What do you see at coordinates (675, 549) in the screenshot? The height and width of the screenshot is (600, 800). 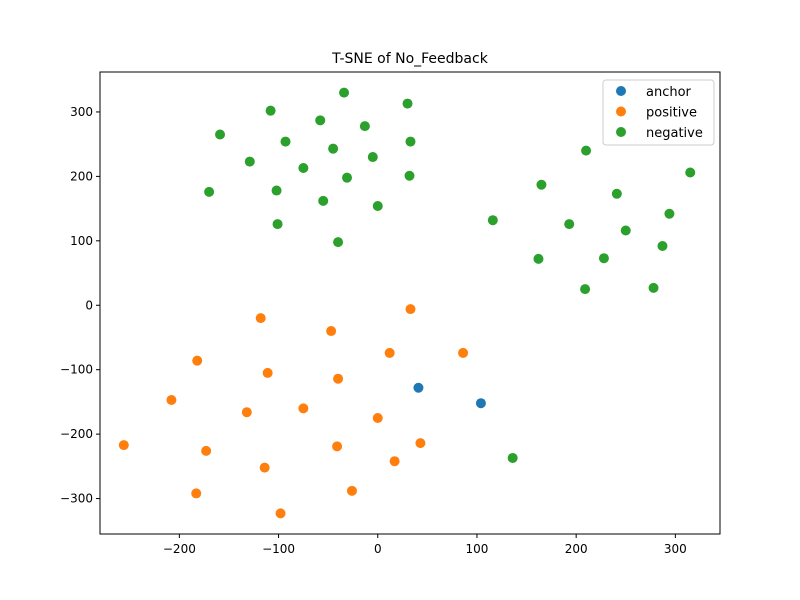 I see `x-tick-label: 300` at bounding box center [675, 549].